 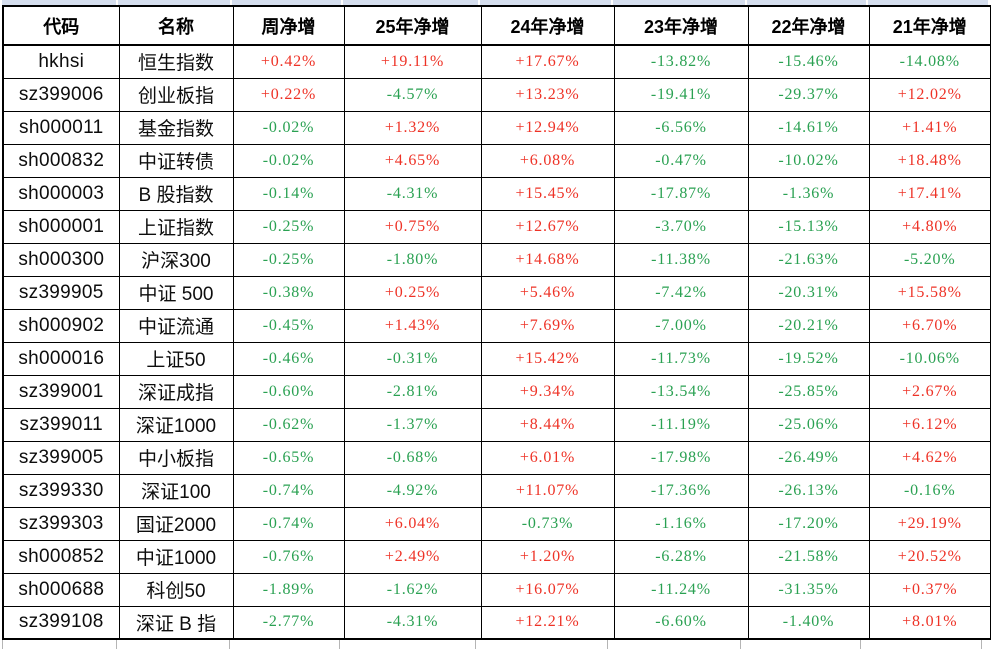 What do you see at coordinates (176, 556) in the screenshot?
I see `name-cell: 中证1000` at bounding box center [176, 556].